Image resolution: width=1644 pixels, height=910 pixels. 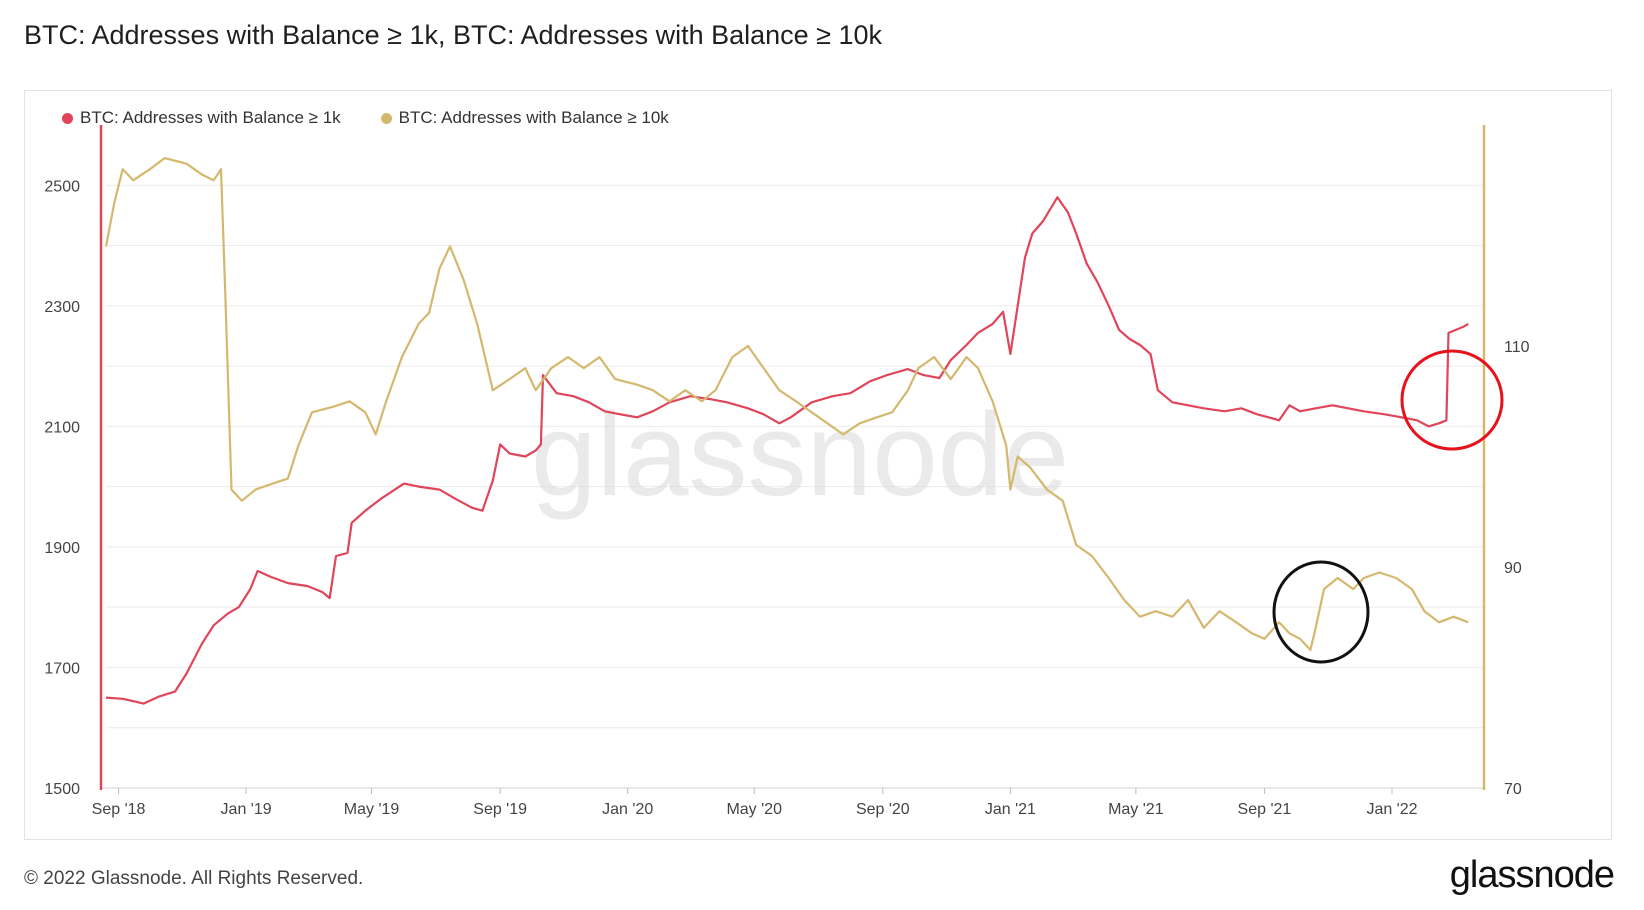 What do you see at coordinates (627, 809) in the screenshot?
I see `x-tick-label: Jan '20` at bounding box center [627, 809].